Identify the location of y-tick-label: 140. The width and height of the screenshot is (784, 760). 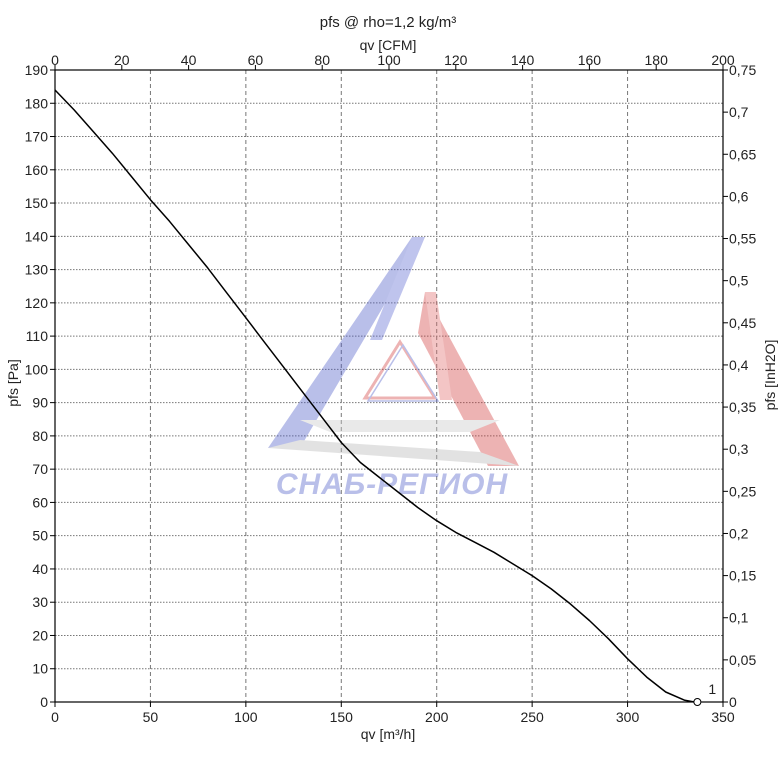
(37, 236).